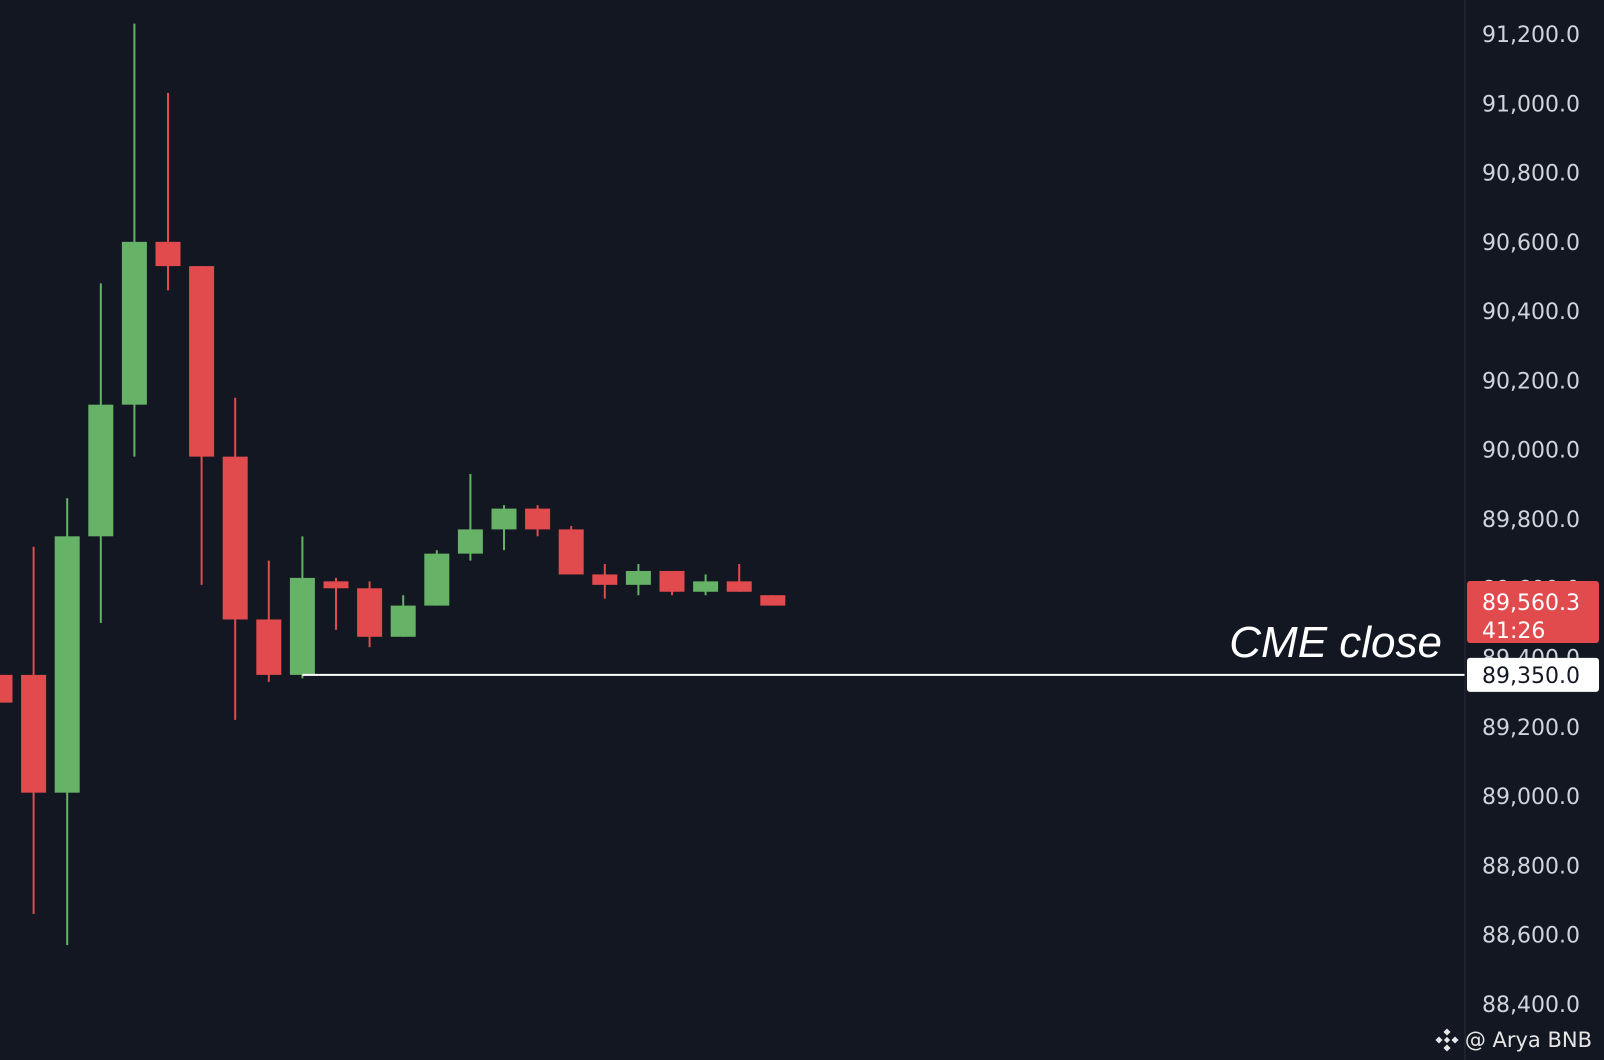 The width and height of the screenshot is (1604, 1060). Describe the element at coordinates (1531, 381) in the screenshot. I see `y-tick-label: 90,200.0` at that location.